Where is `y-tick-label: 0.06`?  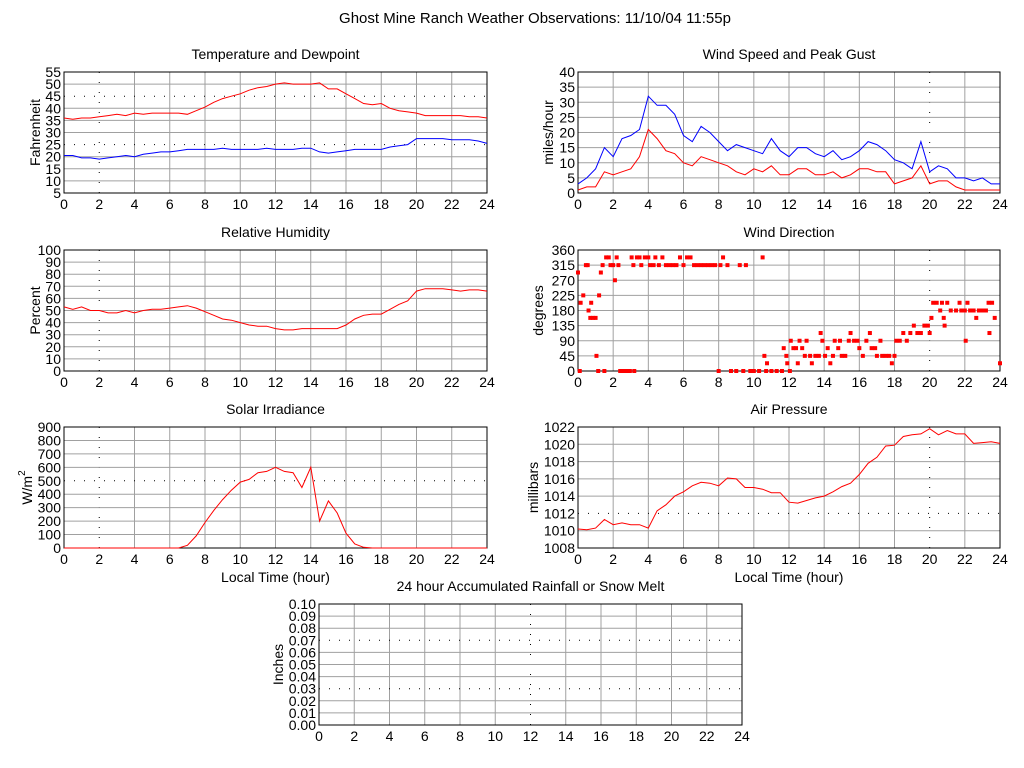
y-tick-label: 0.06 is located at coordinates (302, 652).